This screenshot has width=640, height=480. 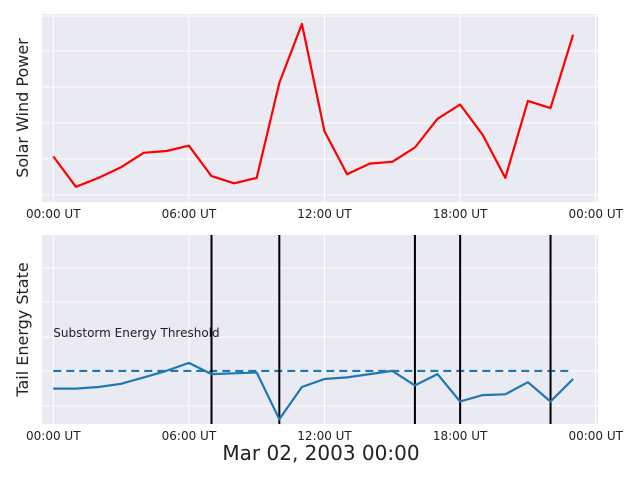 I want to click on y-axis-label: Solar Wind Power, so click(x=22, y=108).